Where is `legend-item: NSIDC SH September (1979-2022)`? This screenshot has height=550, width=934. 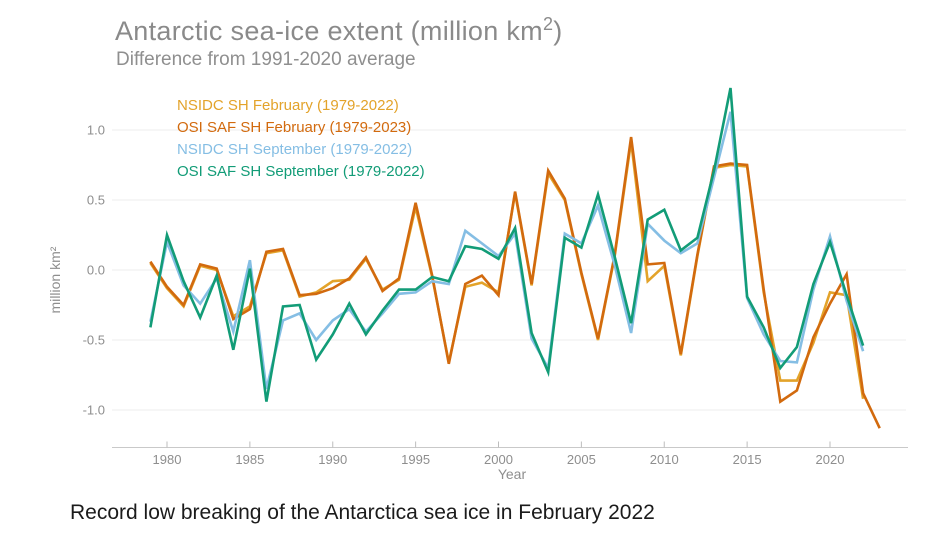
legend-item: NSIDC SH September (1979-2022) is located at coordinates (295, 149).